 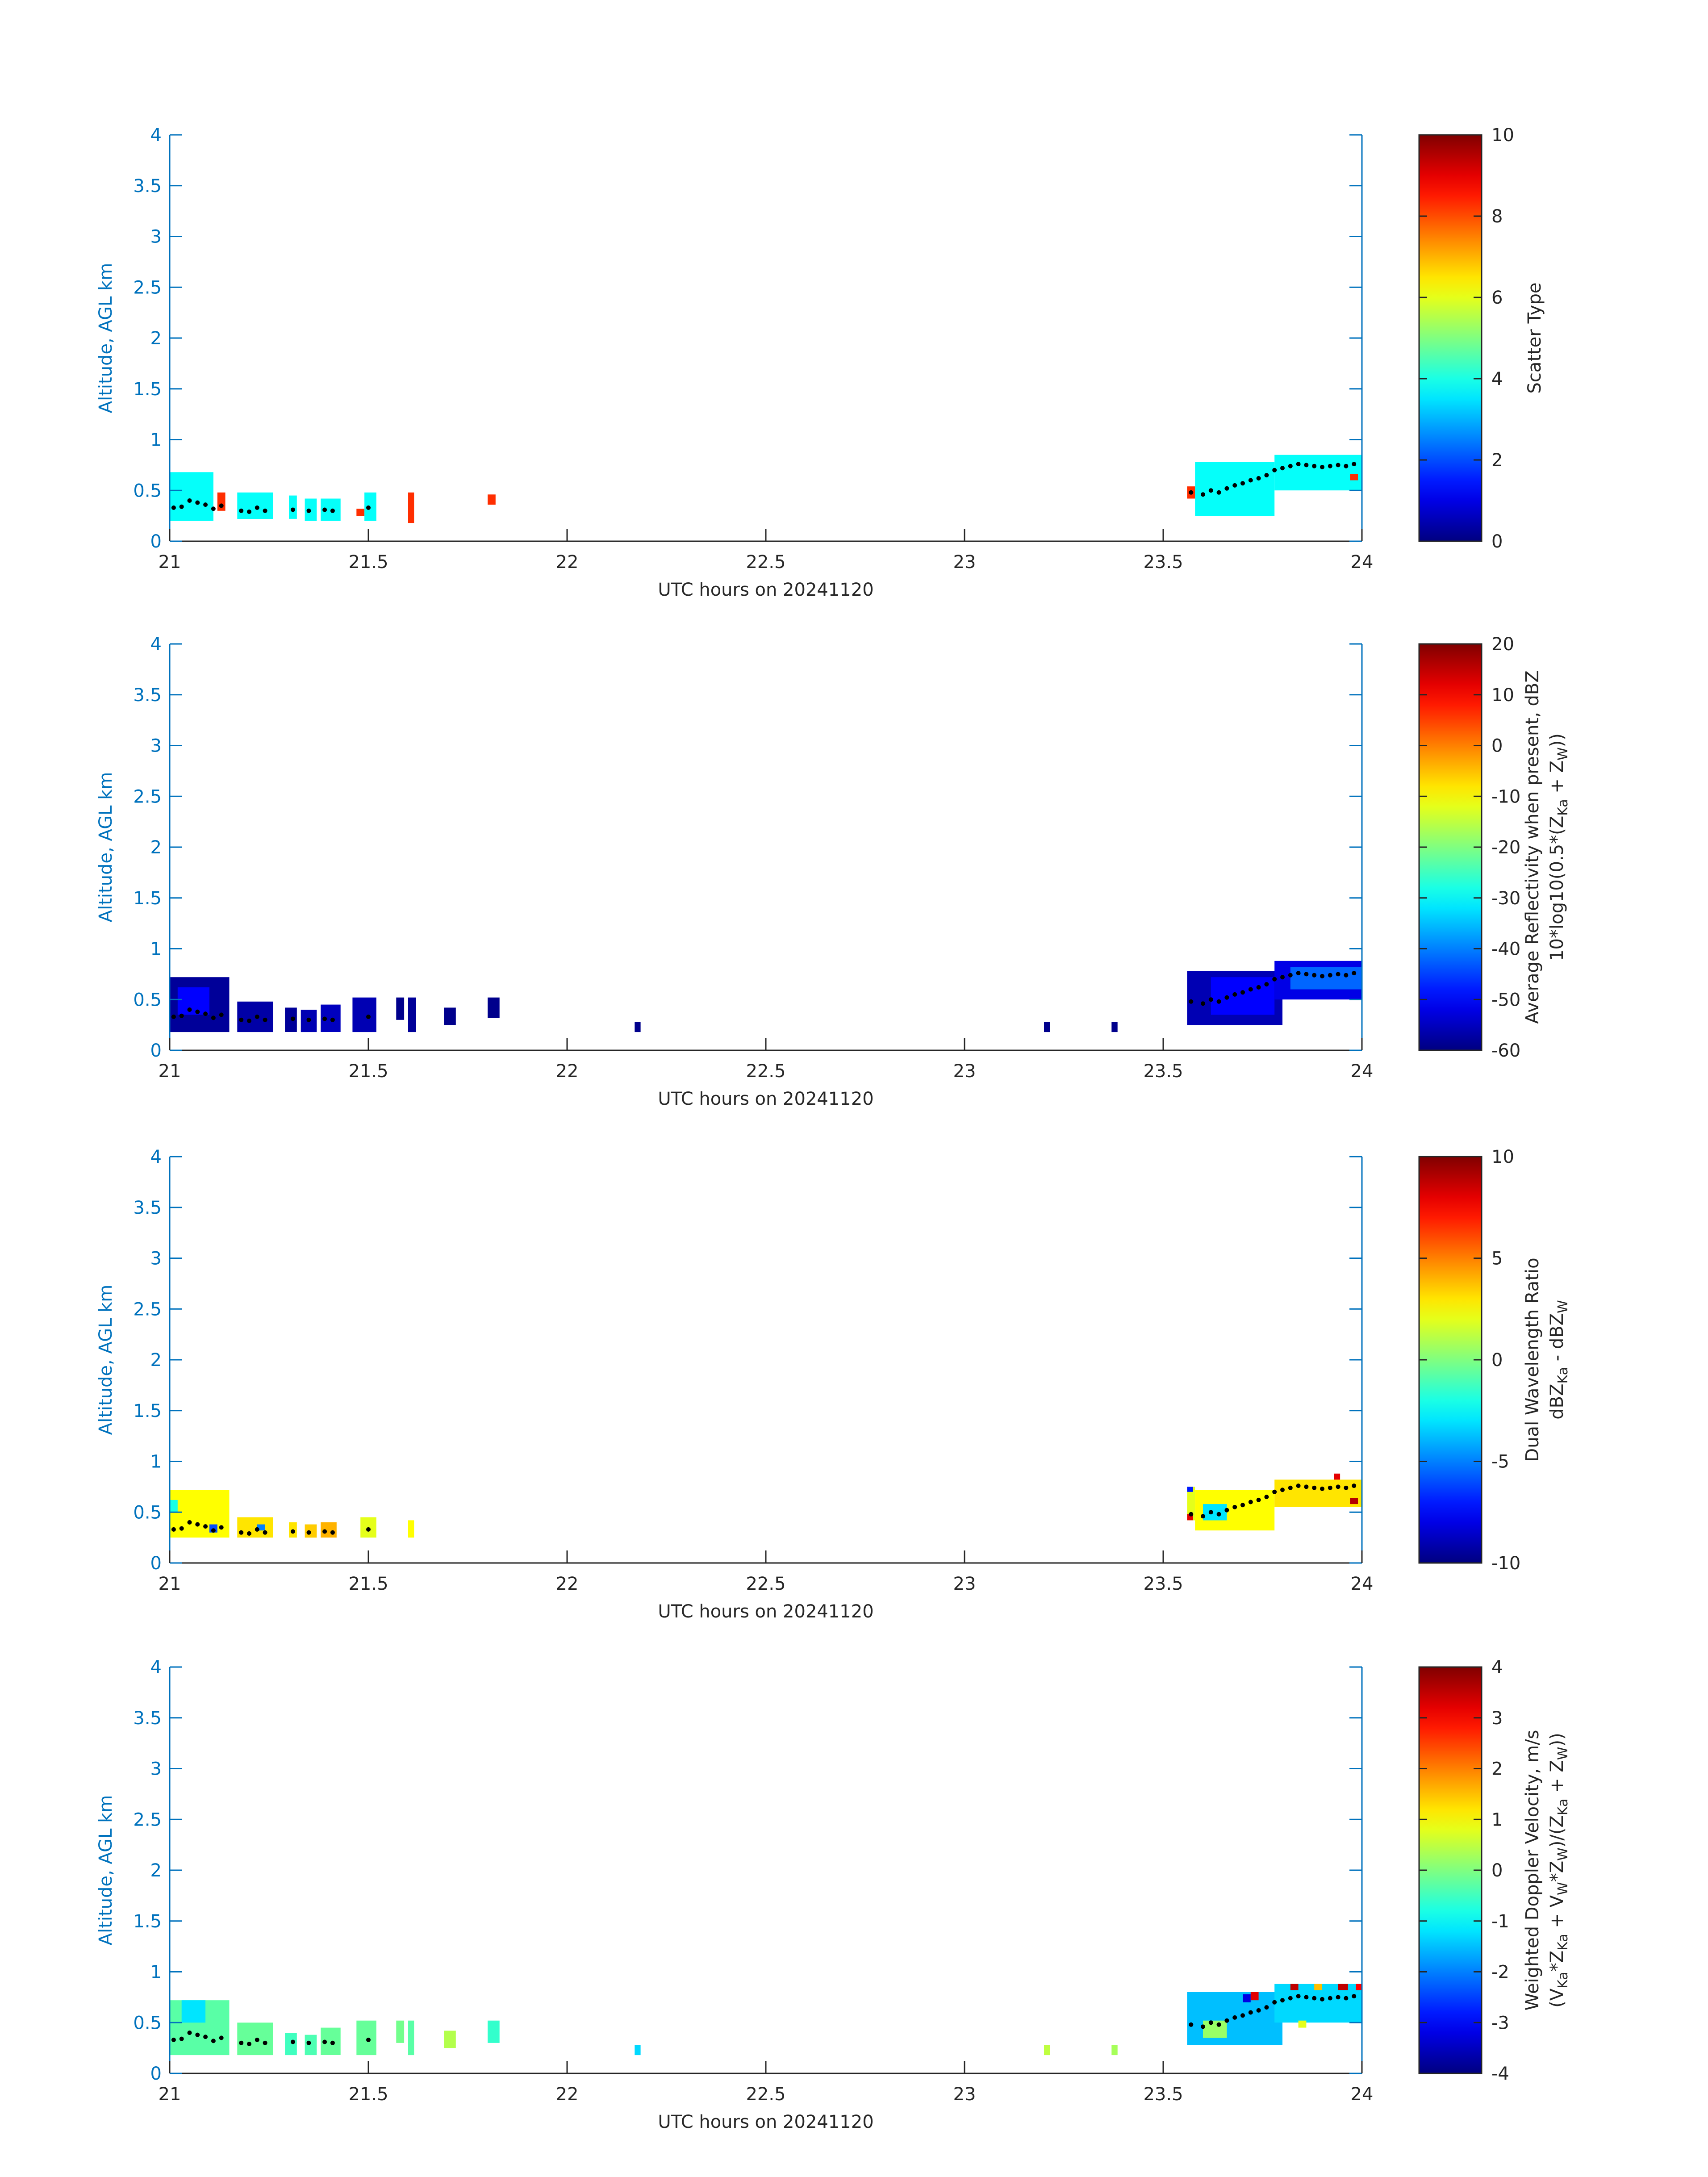 I want to click on y-tick-label: 1.5, so click(x=147, y=1411).